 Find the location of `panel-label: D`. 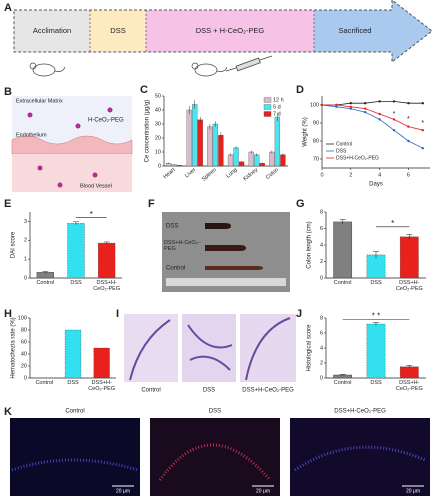

panel-label: D is located at coordinates (300, 90).